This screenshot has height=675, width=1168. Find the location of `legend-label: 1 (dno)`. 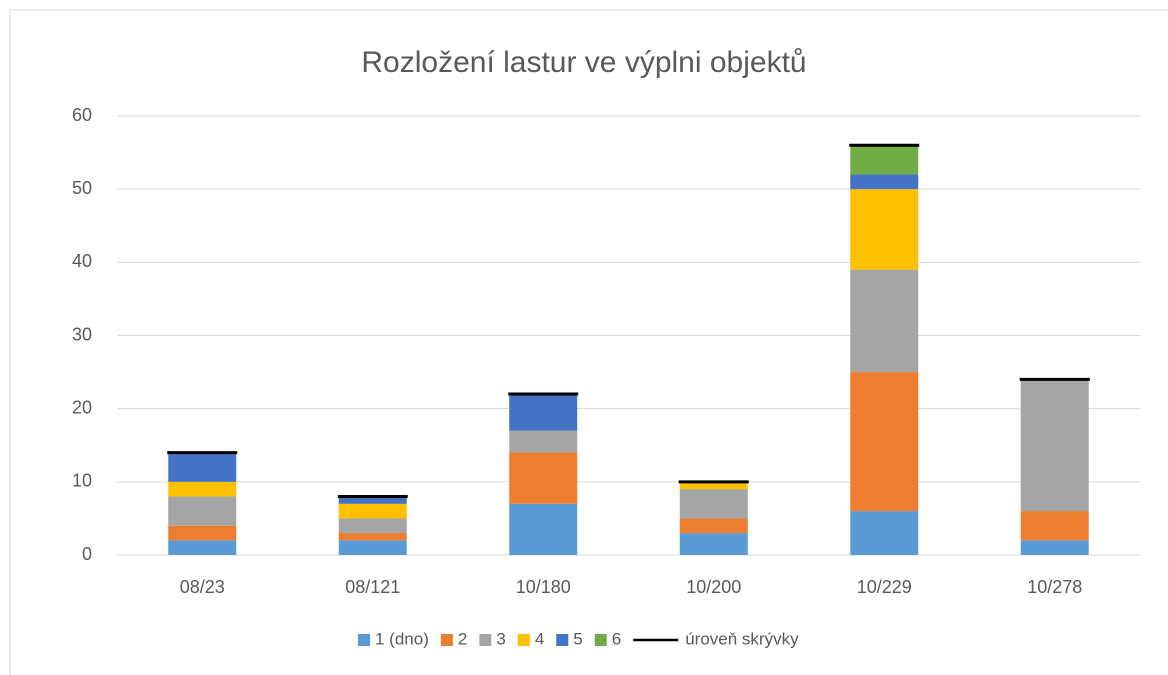

legend-label: 1 (dno) is located at coordinates (402, 638).